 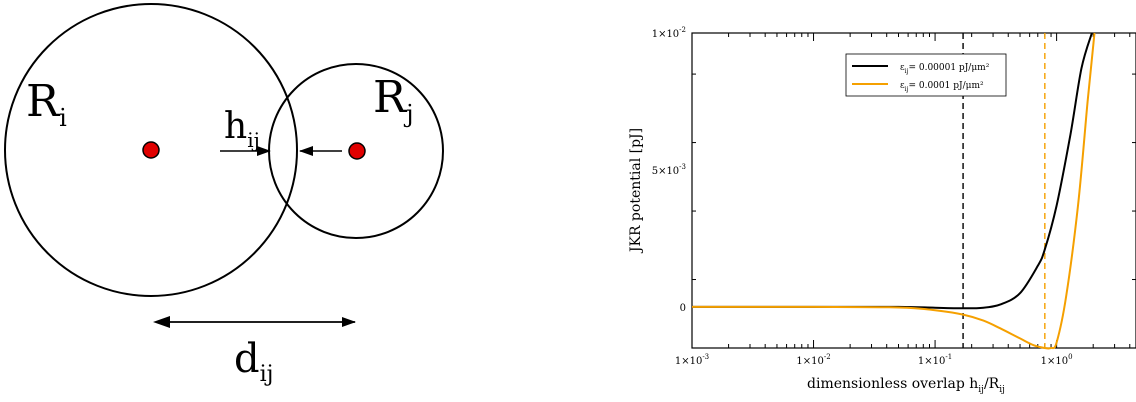 I want to click on y-tick-label: 1×10⁻², so click(x=669, y=33).